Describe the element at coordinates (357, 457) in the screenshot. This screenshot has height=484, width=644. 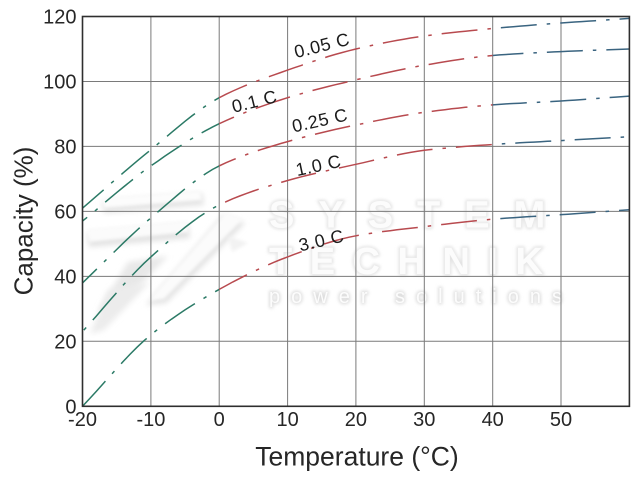
I see `svg-text: Temperature (°C)` at that location.